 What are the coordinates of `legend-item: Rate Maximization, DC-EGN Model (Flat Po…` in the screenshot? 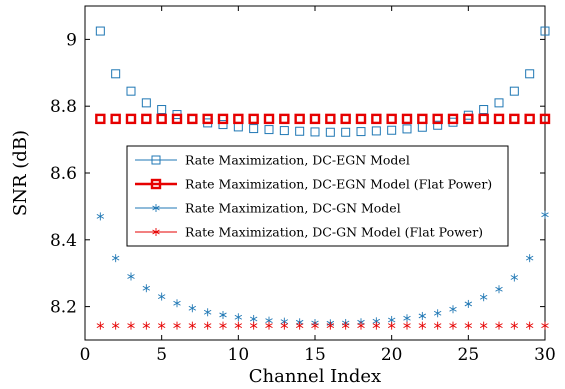 It's located at (313, 184).